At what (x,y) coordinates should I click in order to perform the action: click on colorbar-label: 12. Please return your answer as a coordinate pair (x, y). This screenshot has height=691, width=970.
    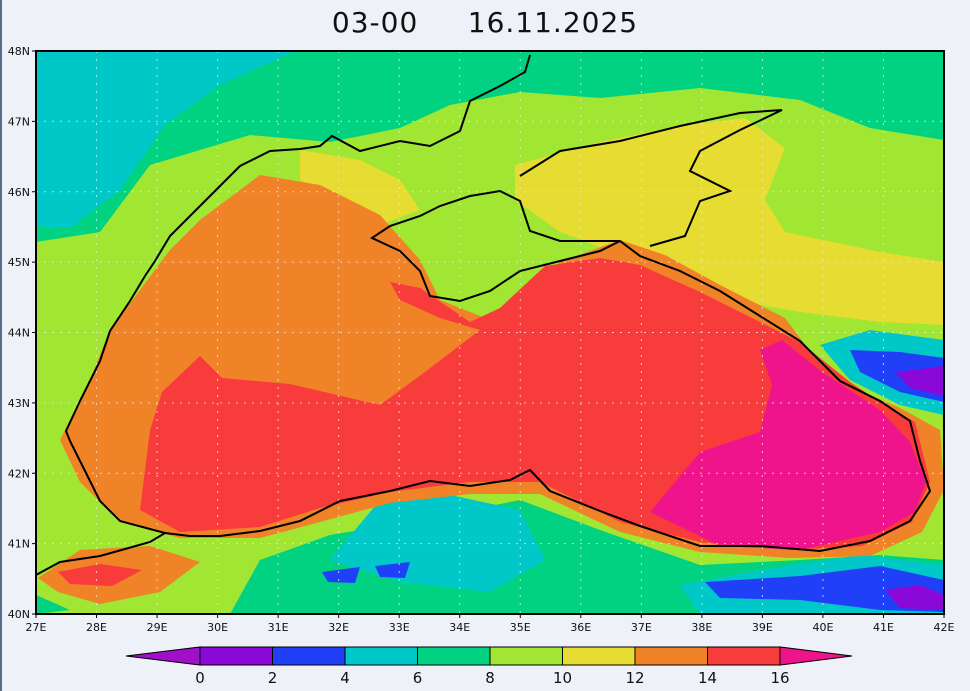
    Looking at the image, I should click on (634, 678).